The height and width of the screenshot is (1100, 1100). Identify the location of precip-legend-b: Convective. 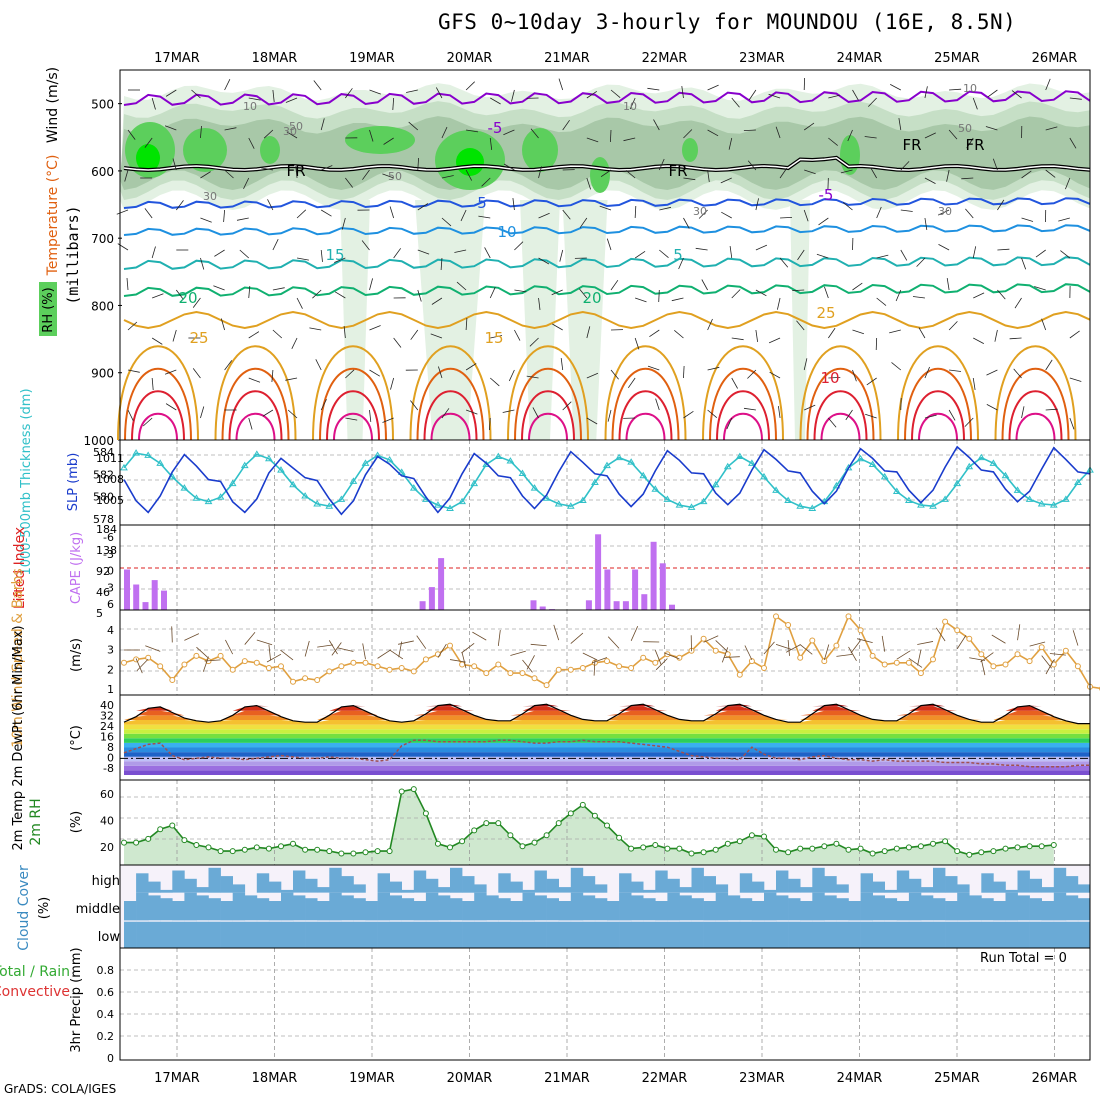
(35, 992).